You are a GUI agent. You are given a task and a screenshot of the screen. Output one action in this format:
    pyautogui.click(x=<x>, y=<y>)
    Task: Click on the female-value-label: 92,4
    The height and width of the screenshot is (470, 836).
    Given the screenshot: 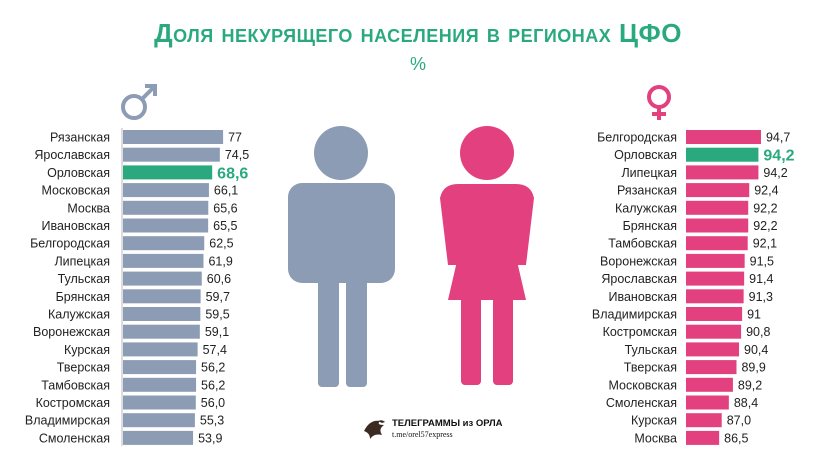 What is the action you would take?
    pyautogui.click(x=766, y=191)
    